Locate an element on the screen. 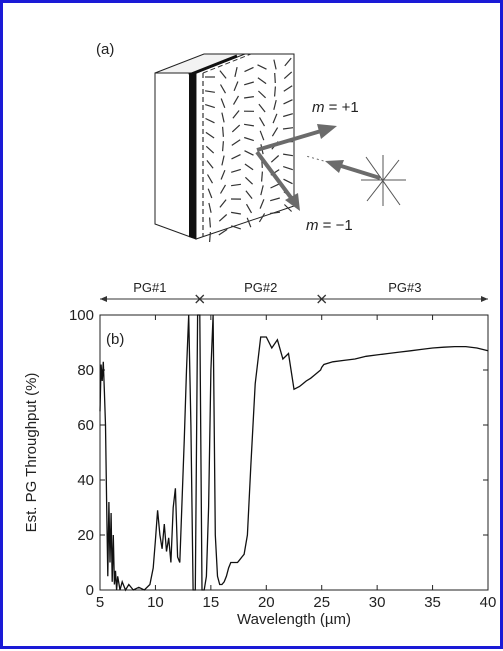 The height and width of the screenshot is (651, 503). polarization-symbol is located at coordinates (383, 180).